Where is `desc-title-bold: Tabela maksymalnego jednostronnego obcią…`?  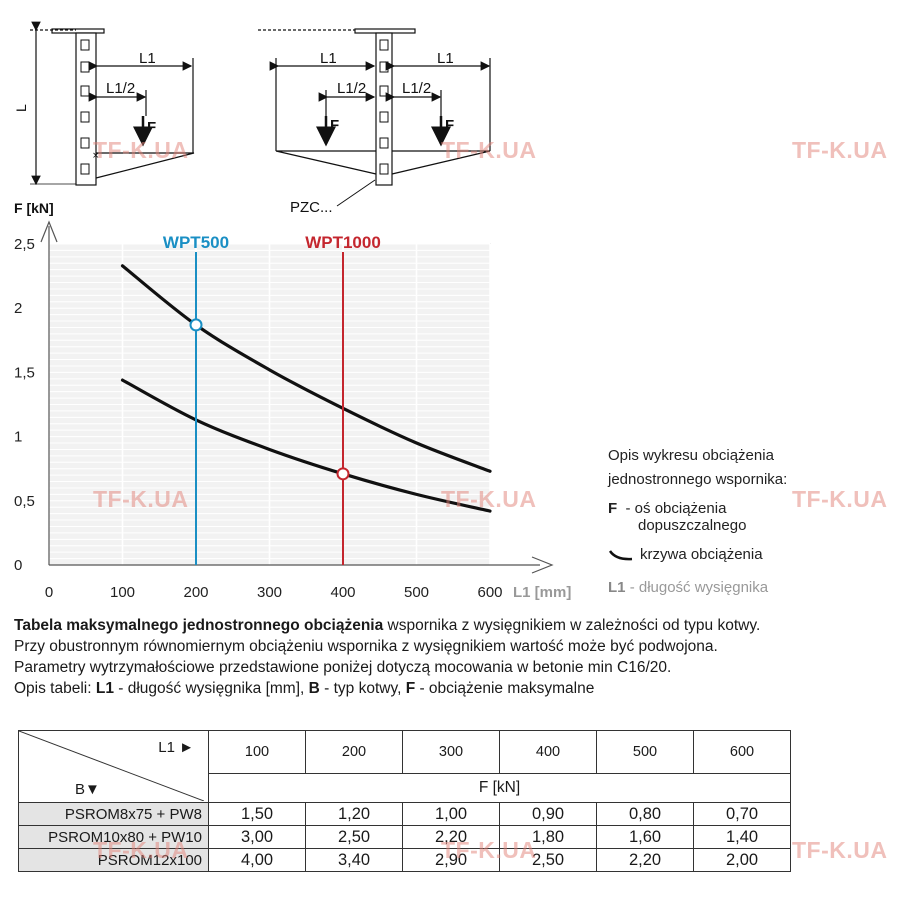 desc-title-bold: Tabela maksymalnego jednostronnego obcią… is located at coordinates (199, 625).